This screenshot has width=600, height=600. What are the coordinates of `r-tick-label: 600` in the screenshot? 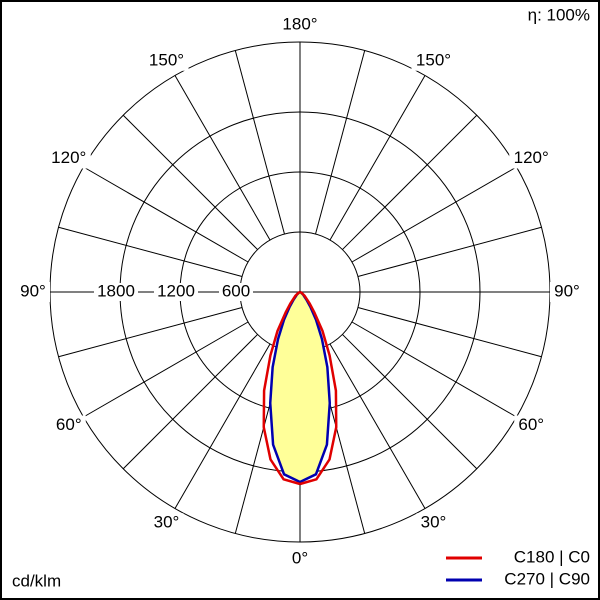 It's located at (236, 290).